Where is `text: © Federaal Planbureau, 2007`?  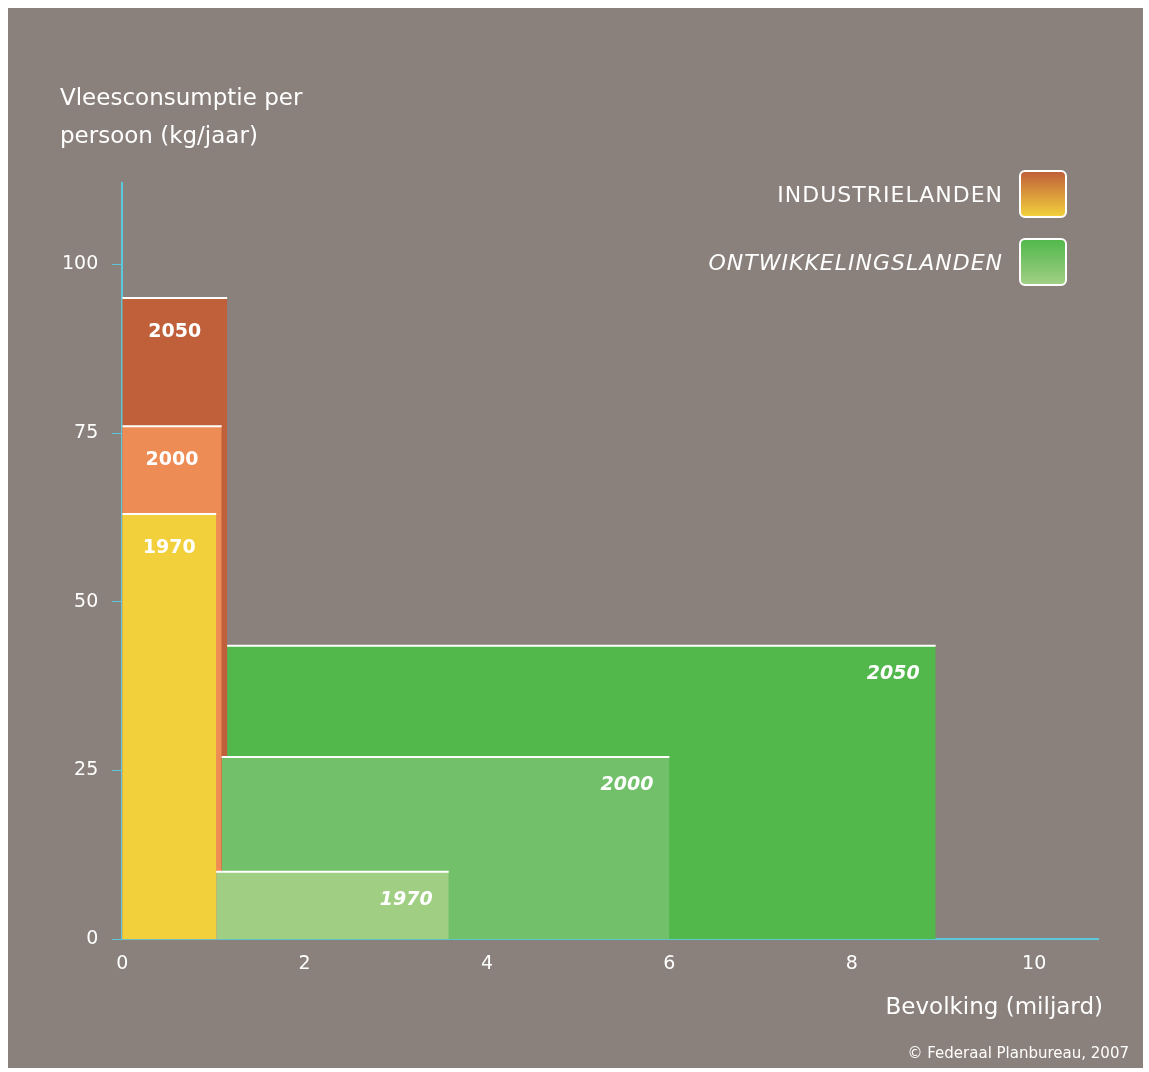 text: © Federaal Planbureau, 2007 is located at coordinates (1018, 1053).